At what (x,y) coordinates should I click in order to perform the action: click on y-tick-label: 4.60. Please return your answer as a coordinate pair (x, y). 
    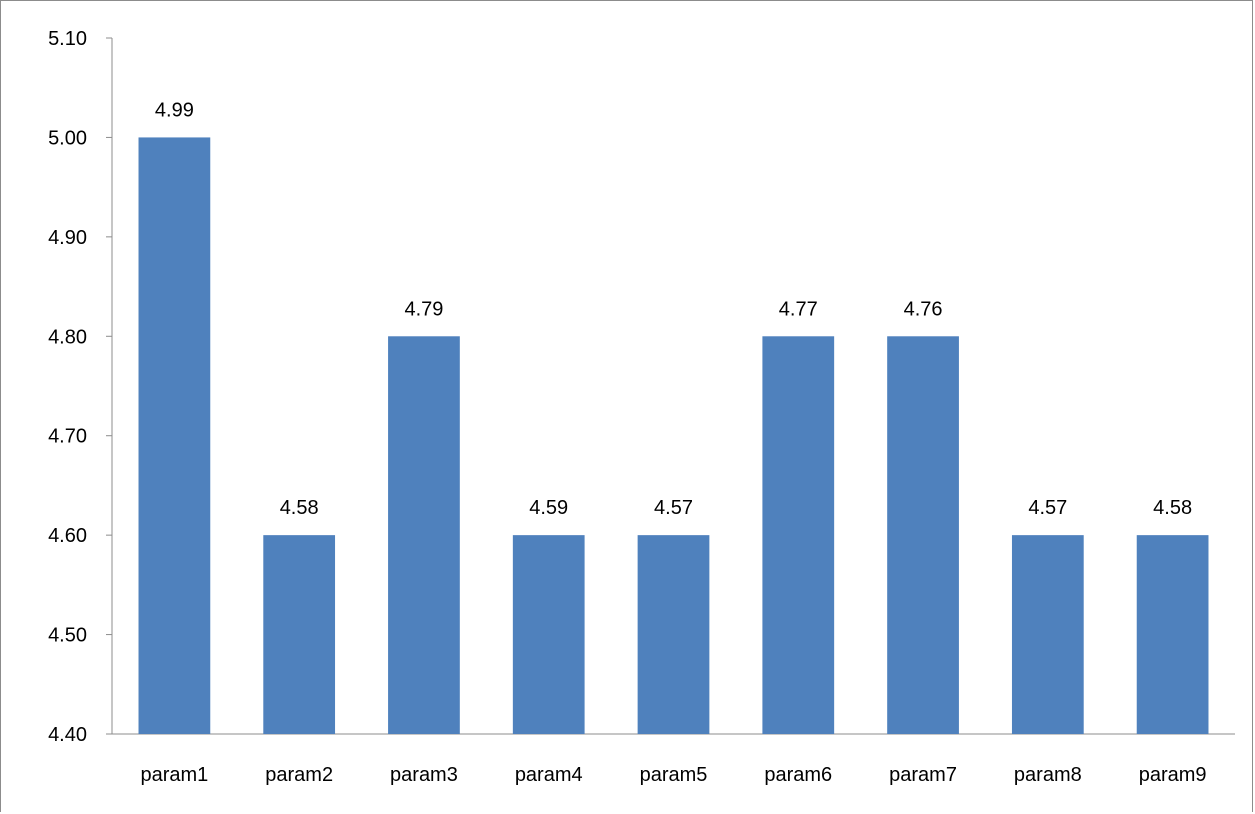
    Looking at the image, I should click on (67, 536).